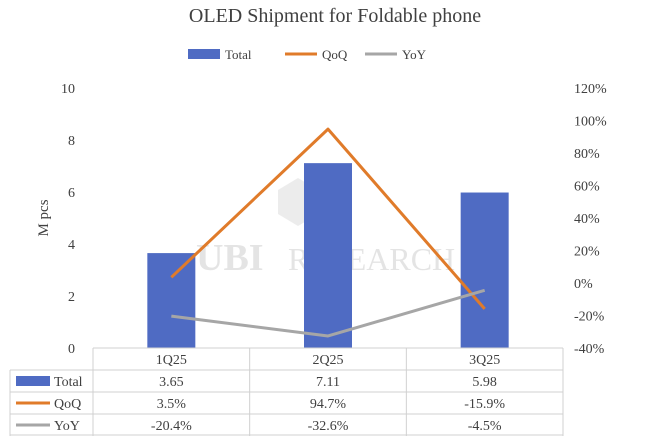 The height and width of the screenshot is (446, 670). What do you see at coordinates (589, 349) in the screenshot?
I see `y2-tick-label: -40%` at bounding box center [589, 349].